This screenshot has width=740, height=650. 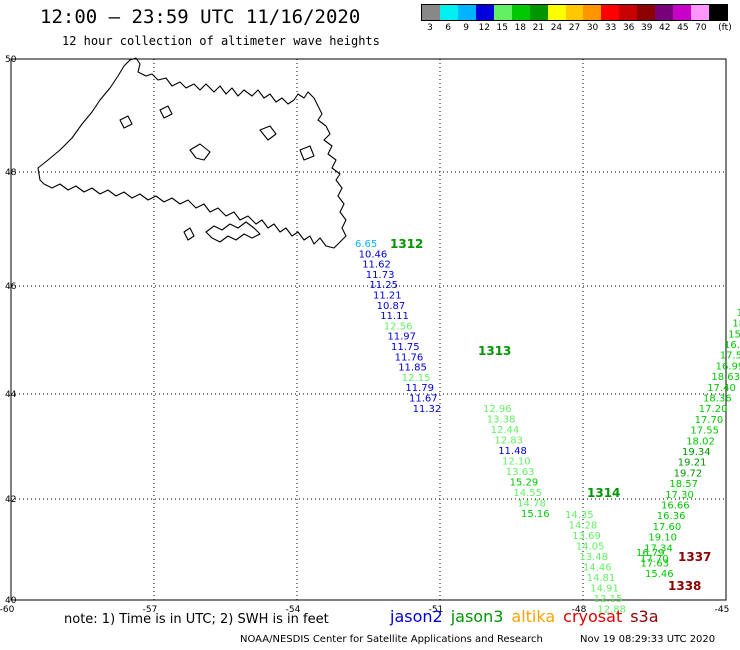 I want to click on wave-height-value: 17.40, so click(x=721, y=388).